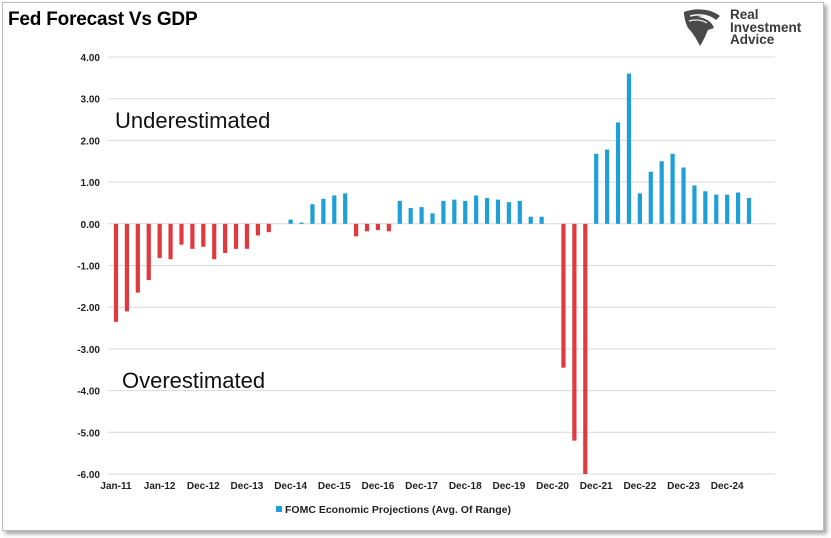 The height and width of the screenshot is (538, 831). I want to click on logo-line-2: Investment, so click(766, 27).